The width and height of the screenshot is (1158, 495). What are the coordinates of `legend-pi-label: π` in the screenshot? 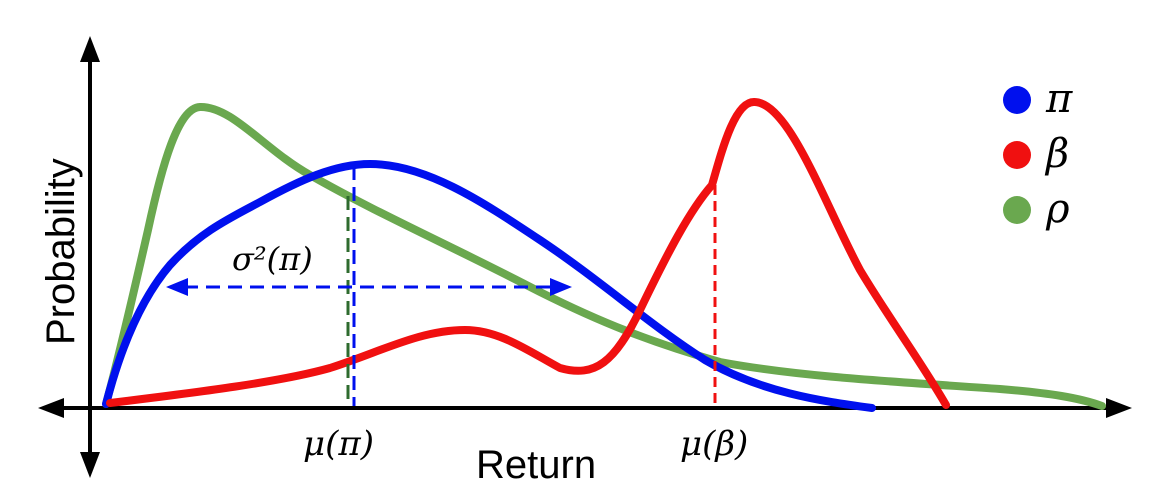 It's located at (1059, 99).